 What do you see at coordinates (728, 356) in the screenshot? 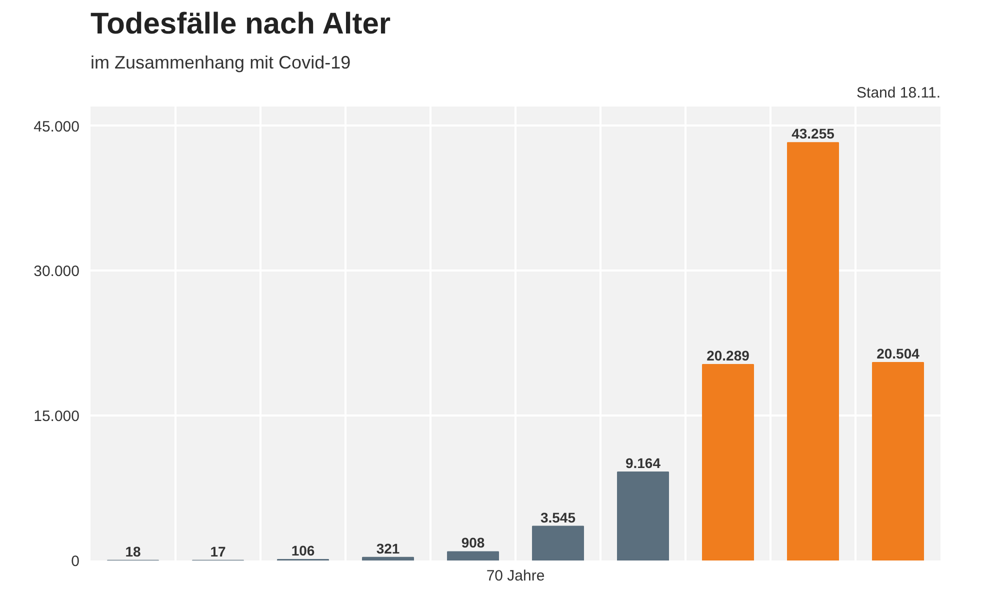
I see `data-label: 20.289` at bounding box center [728, 356].